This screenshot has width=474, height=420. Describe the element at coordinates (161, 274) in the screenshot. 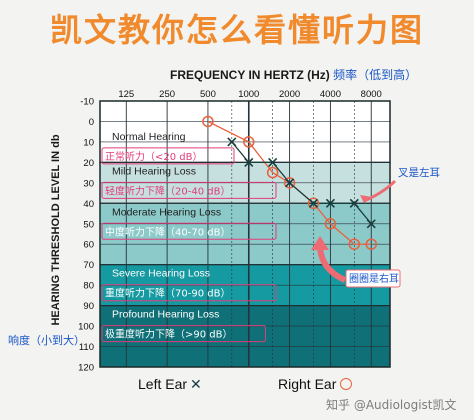

I see `band-label-3: Severe Hearing Loss` at that location.